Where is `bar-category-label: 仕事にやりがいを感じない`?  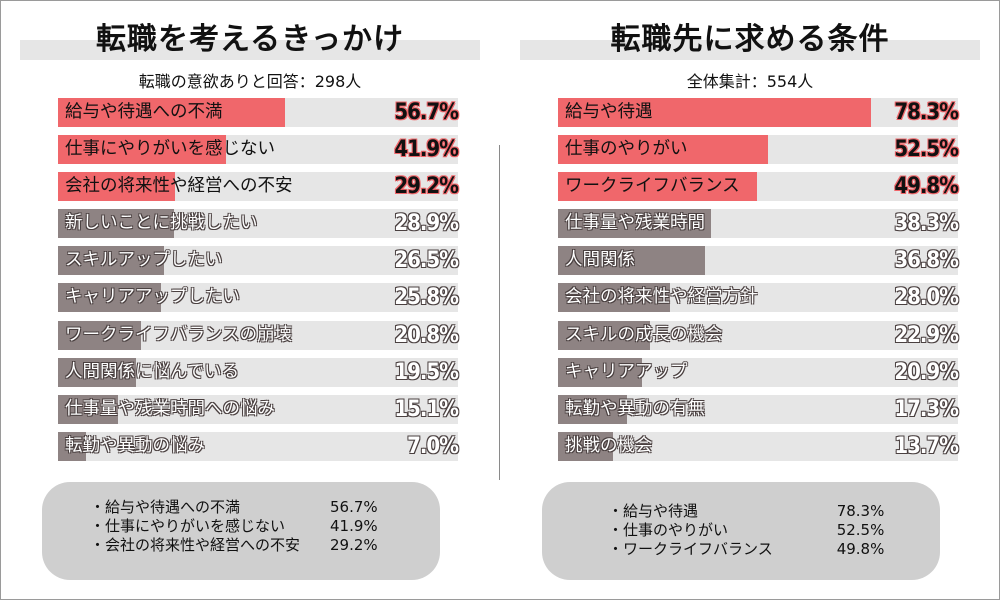 bar-category-label: 仕事にやりがいを感じない is located at coordinates (170, 149).